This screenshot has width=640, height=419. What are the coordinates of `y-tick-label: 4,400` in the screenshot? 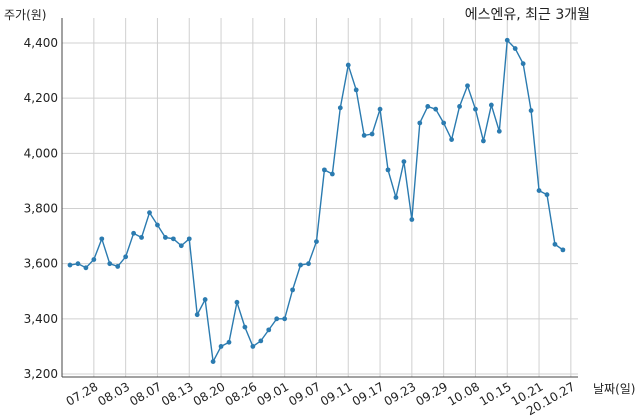 It's located at (41, 43).